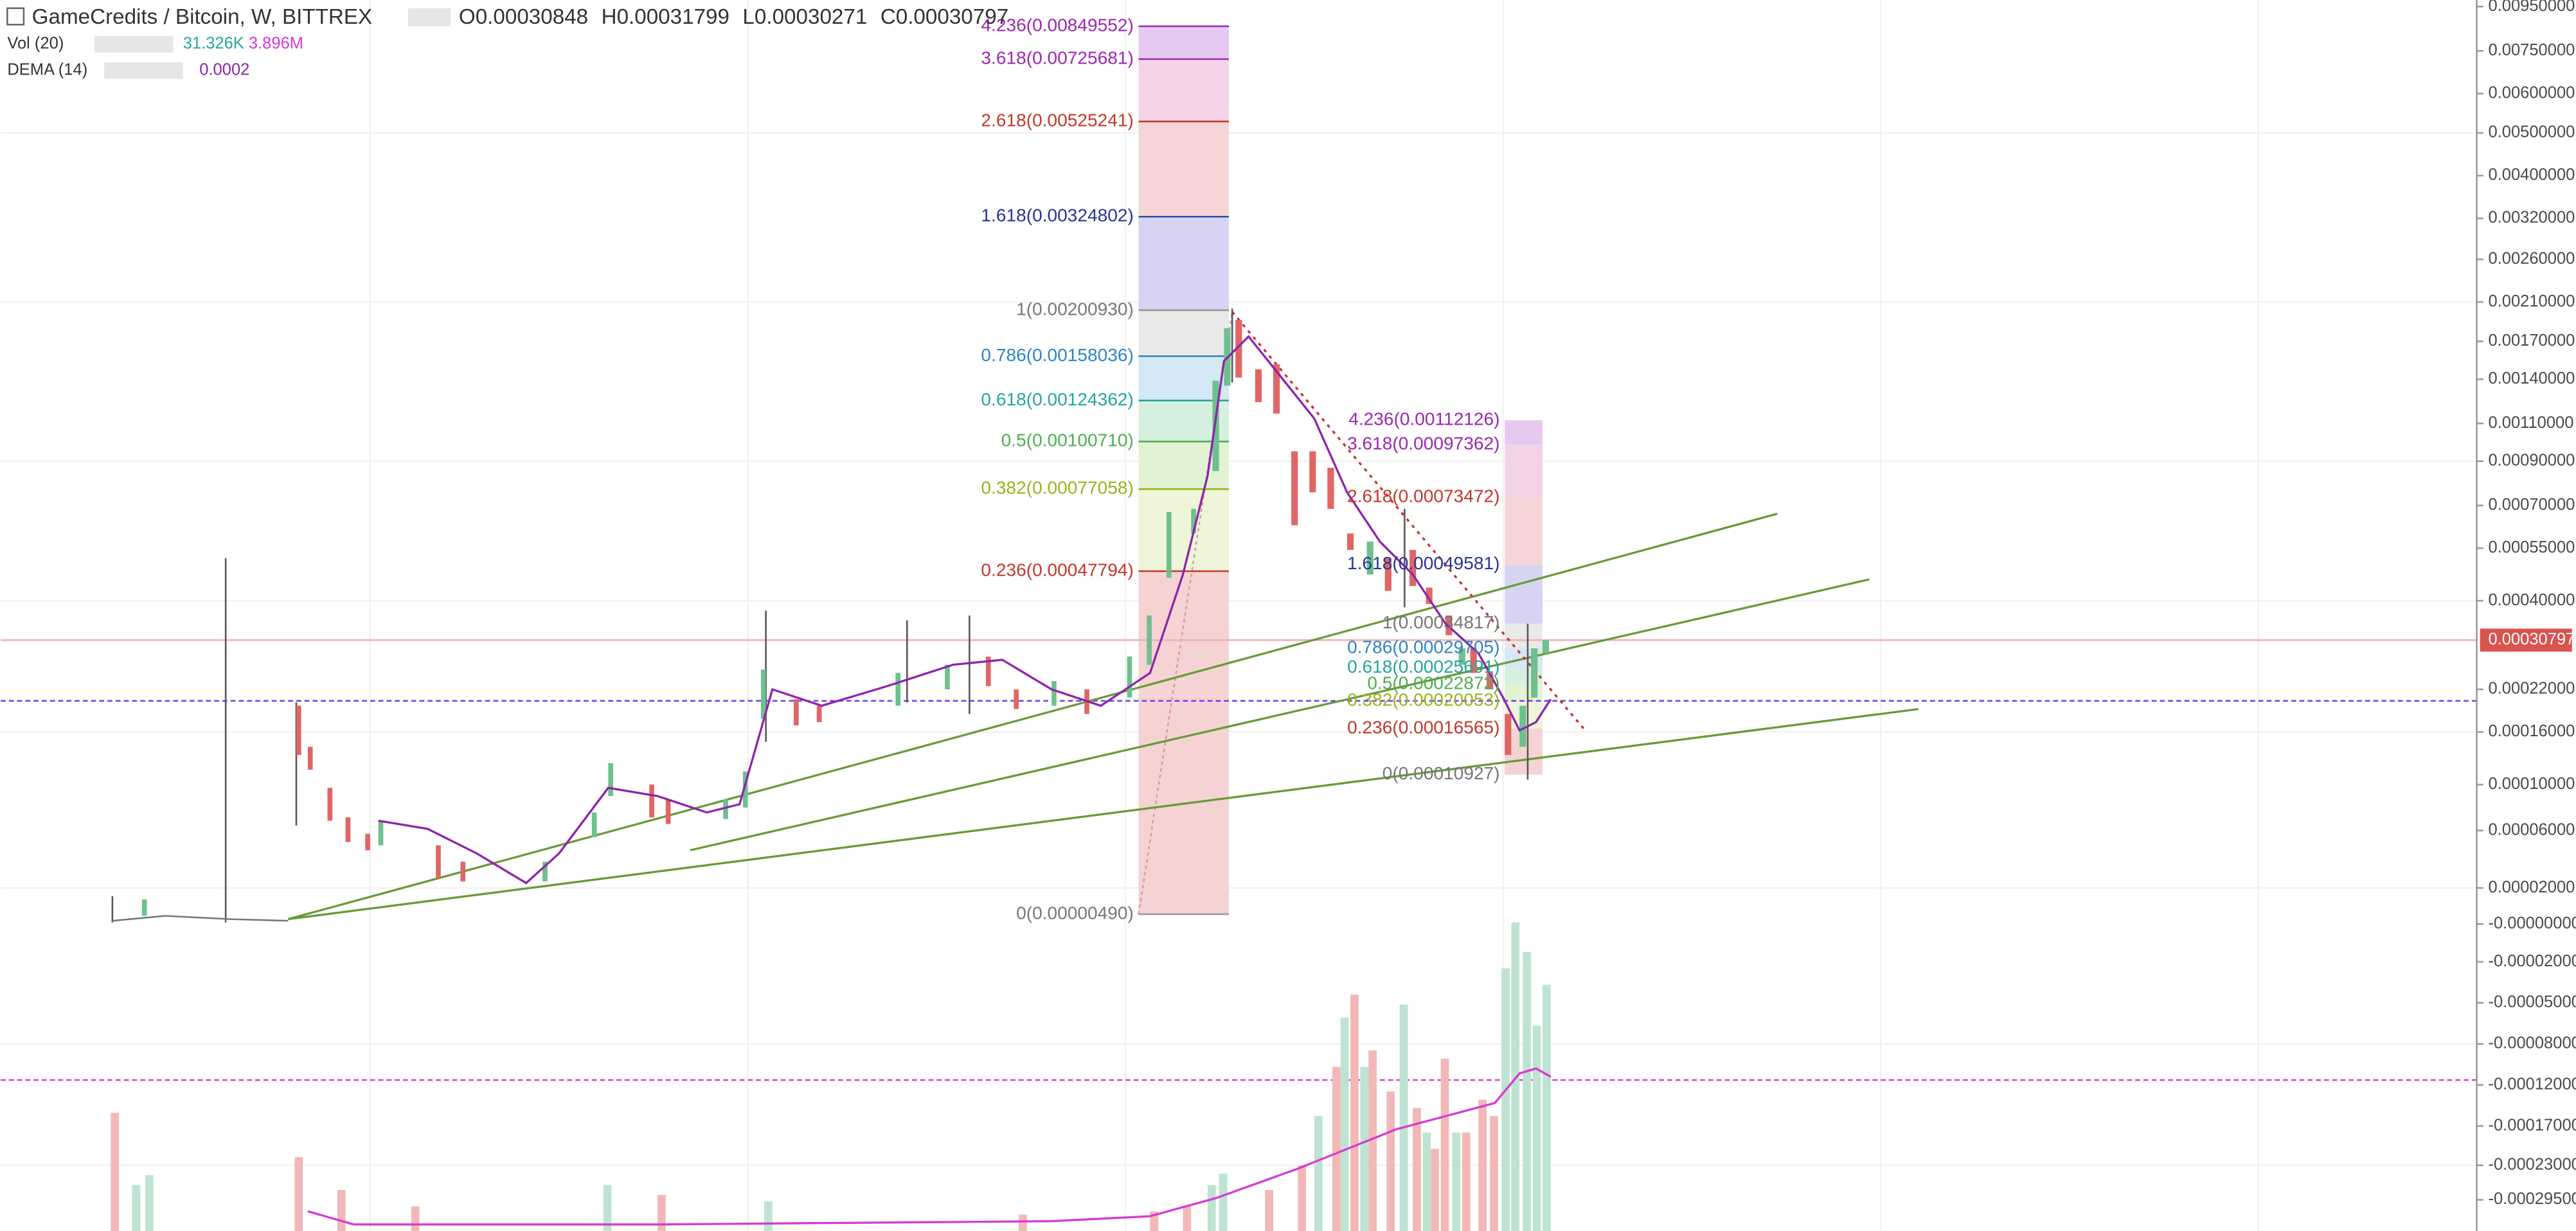 This screenshot has height=1231, width=2576. What do you see at coordinates (1075, 309) in the screenshot?
I see `fib-label: 1(0.00200930)` at bounding box center [1075, 309].